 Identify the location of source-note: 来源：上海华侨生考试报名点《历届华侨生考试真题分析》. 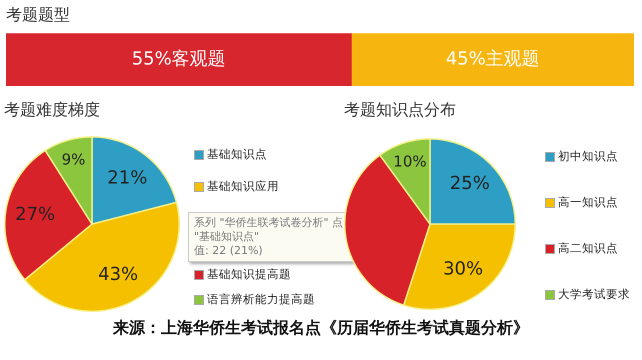
(321, 328).